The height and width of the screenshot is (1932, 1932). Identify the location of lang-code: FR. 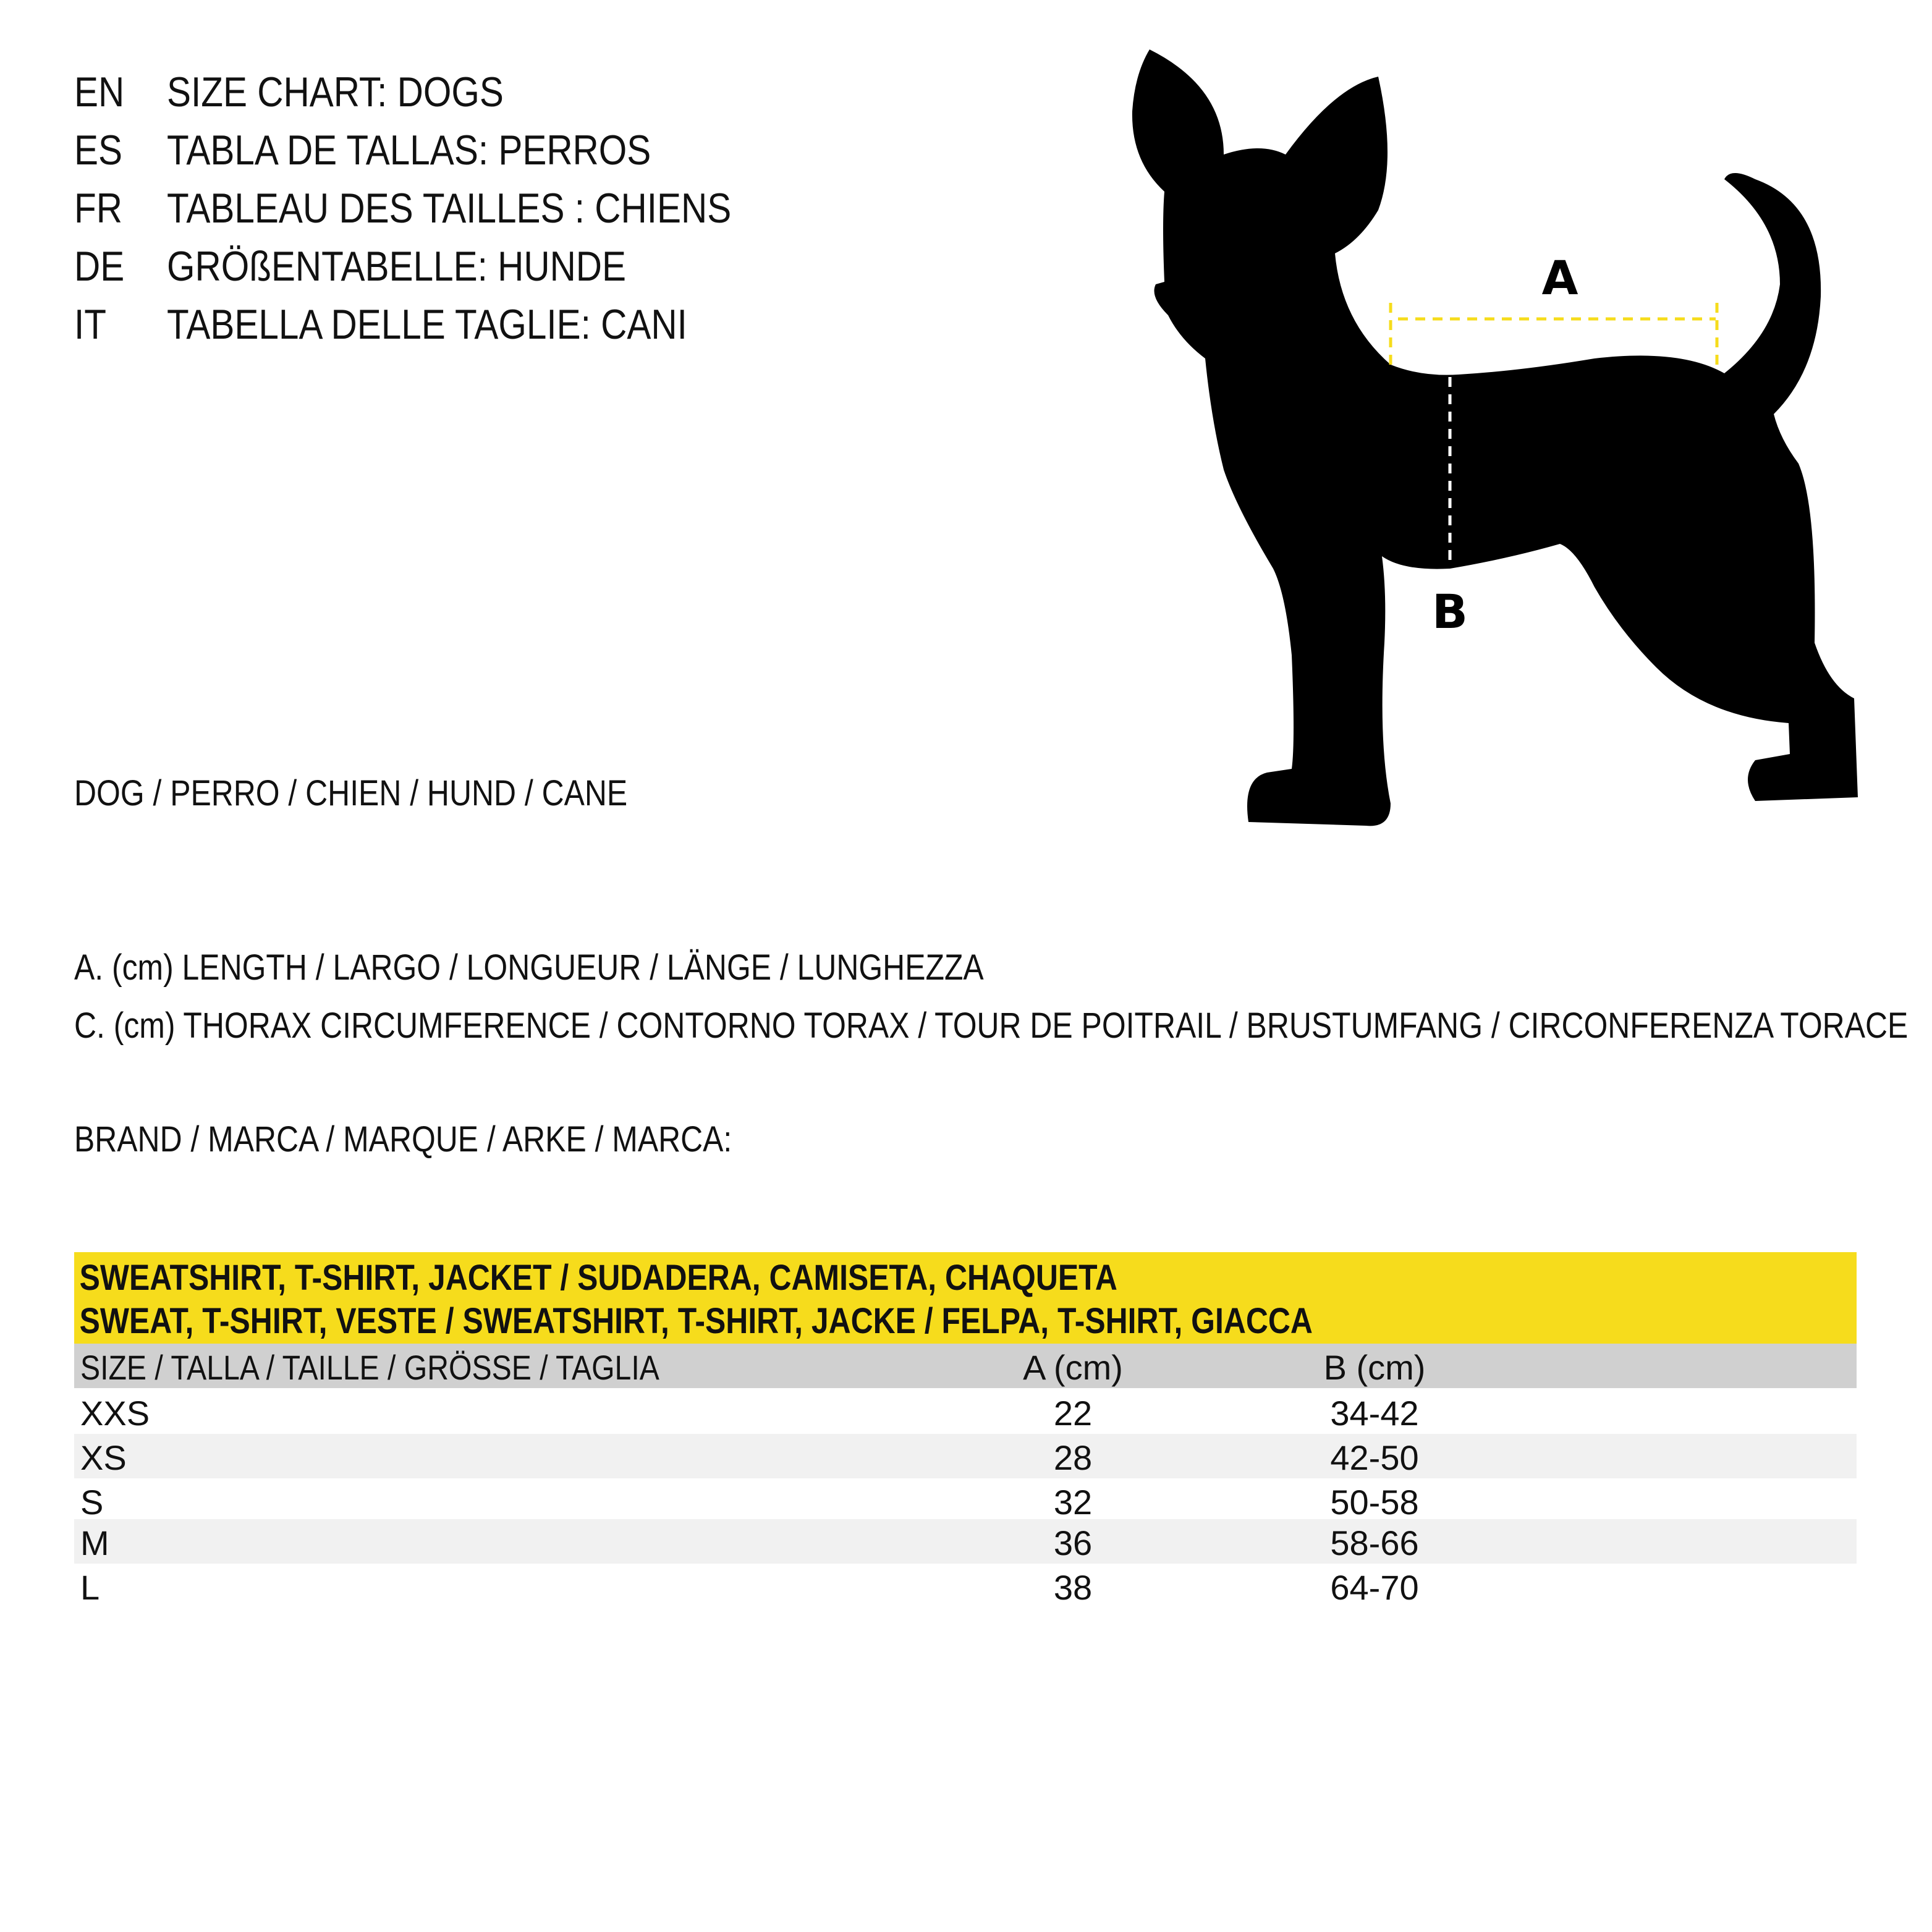
(98, 208).